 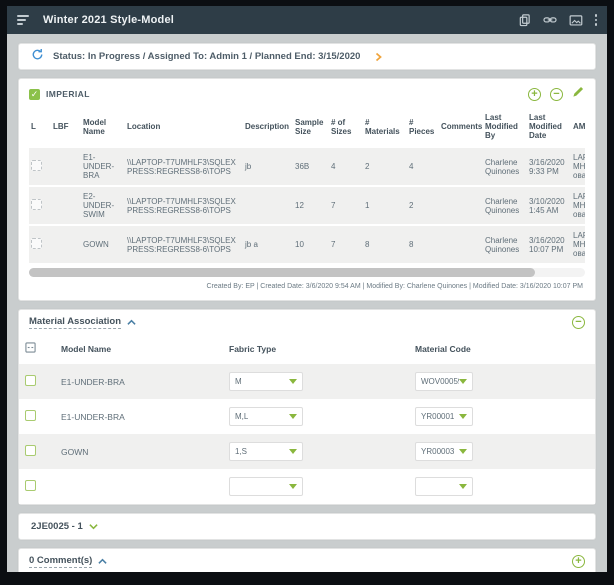 I want to click on imperial-actions: + −, so click(x=556, y=94).